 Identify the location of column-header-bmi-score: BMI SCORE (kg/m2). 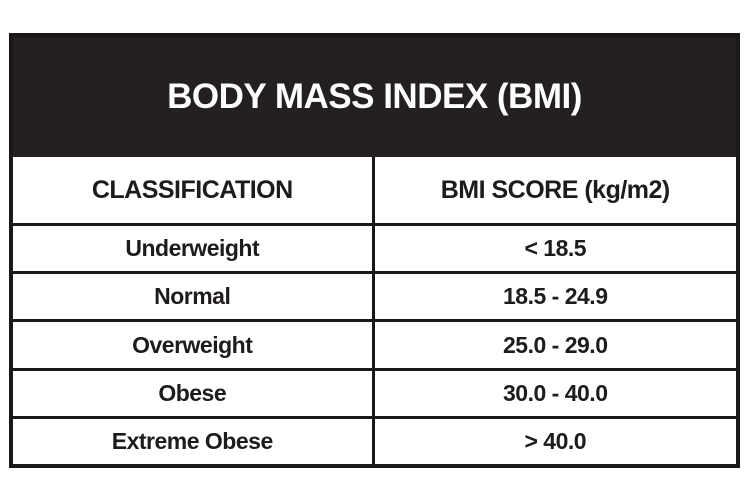
(555, 189).